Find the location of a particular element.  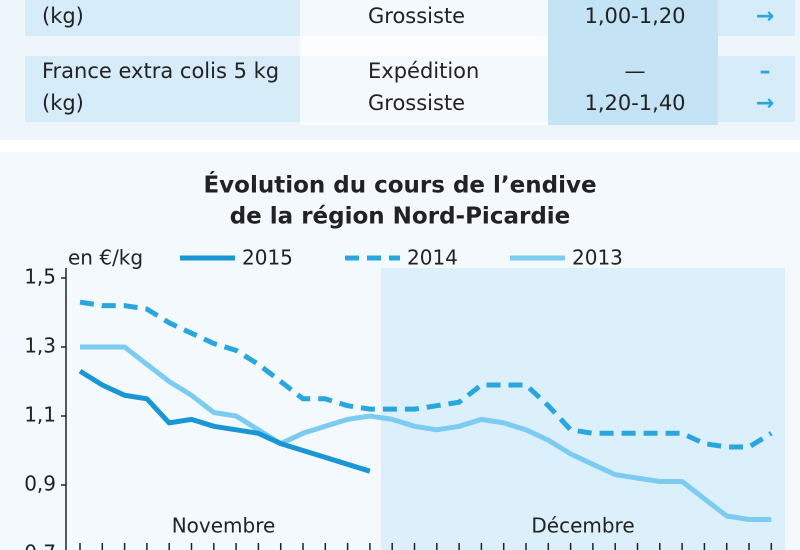

chart-title: Évolution du cours de l’endive is located at coordinates (399, 185).